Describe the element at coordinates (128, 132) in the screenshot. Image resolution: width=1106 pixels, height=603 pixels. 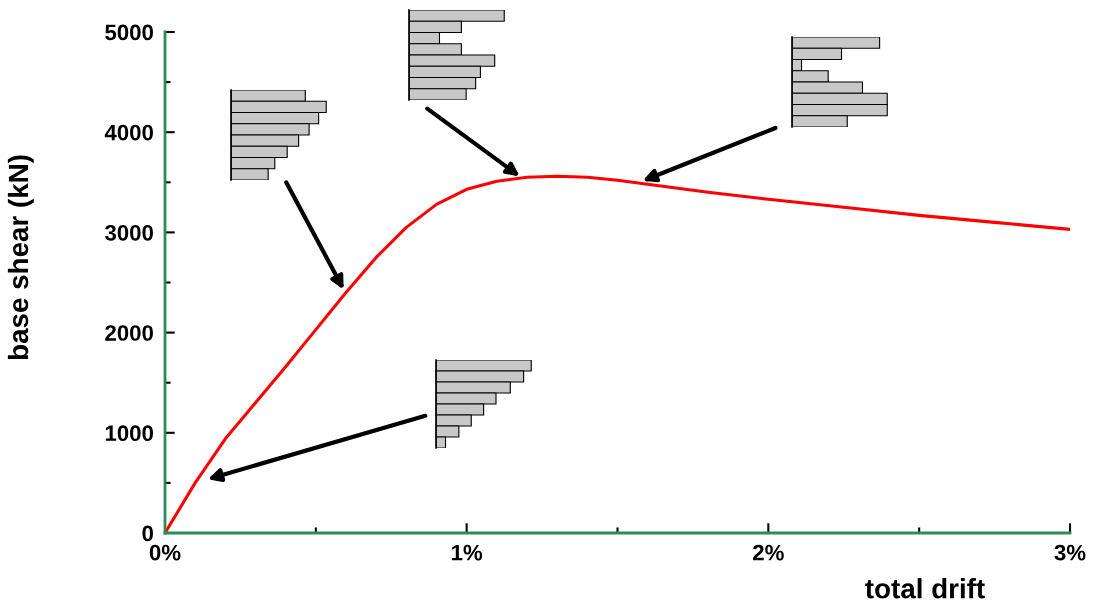
I see `y-tick-label: 4000` at that location.